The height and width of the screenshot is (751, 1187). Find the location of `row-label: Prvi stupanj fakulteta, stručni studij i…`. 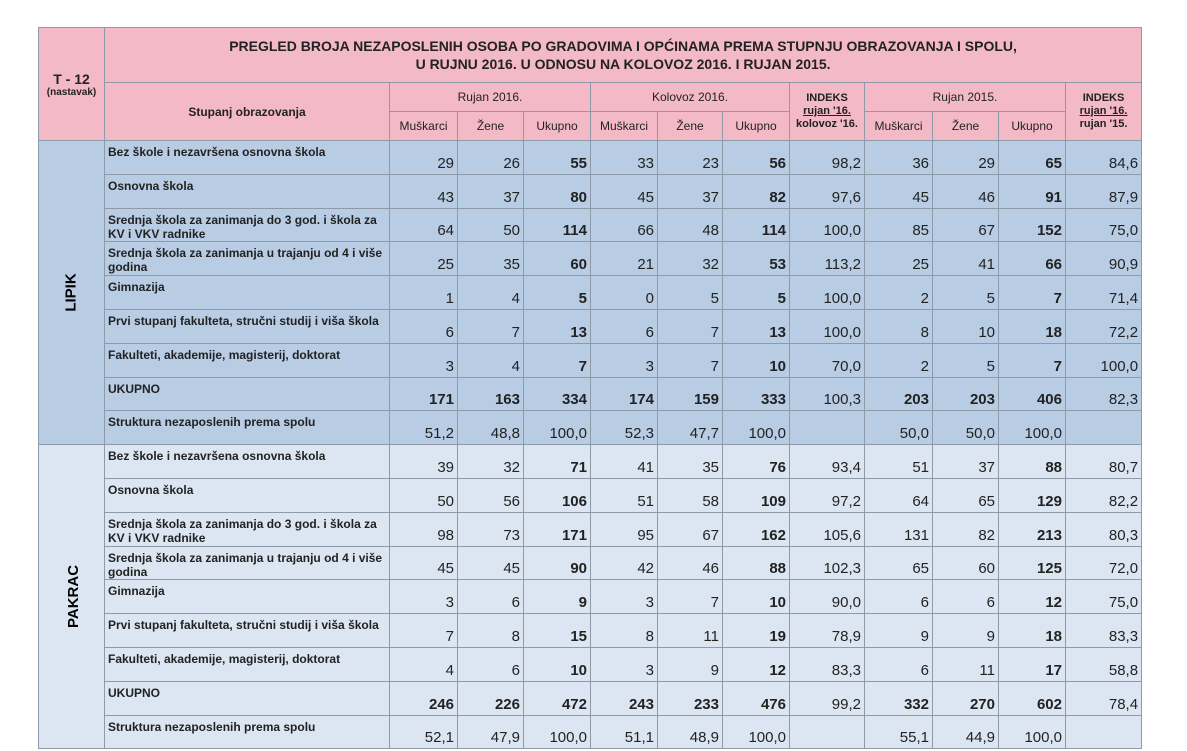

row-label: Prvi stupanj fakulteta, stručni studij i… is located at coordinates (247, 630).